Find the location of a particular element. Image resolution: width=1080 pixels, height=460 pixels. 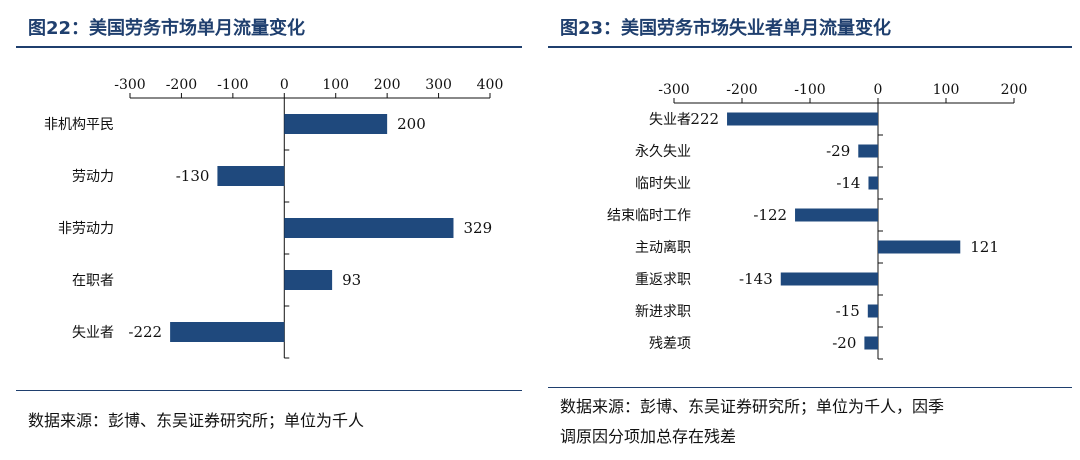

figure-22-source-rule is located at coordinates (269, 390).